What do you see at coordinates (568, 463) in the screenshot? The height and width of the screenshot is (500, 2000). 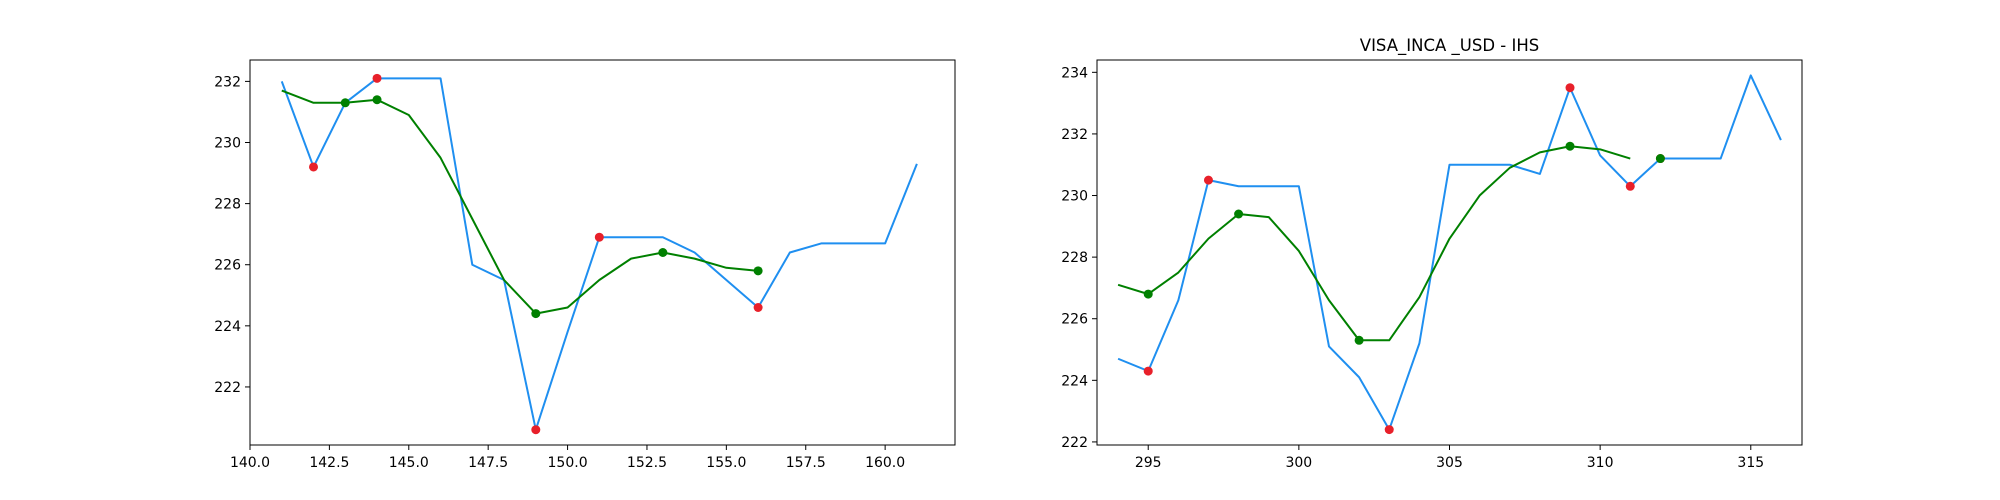 I see `x-tick-label: 150.0` at bounding box center [568, 463].